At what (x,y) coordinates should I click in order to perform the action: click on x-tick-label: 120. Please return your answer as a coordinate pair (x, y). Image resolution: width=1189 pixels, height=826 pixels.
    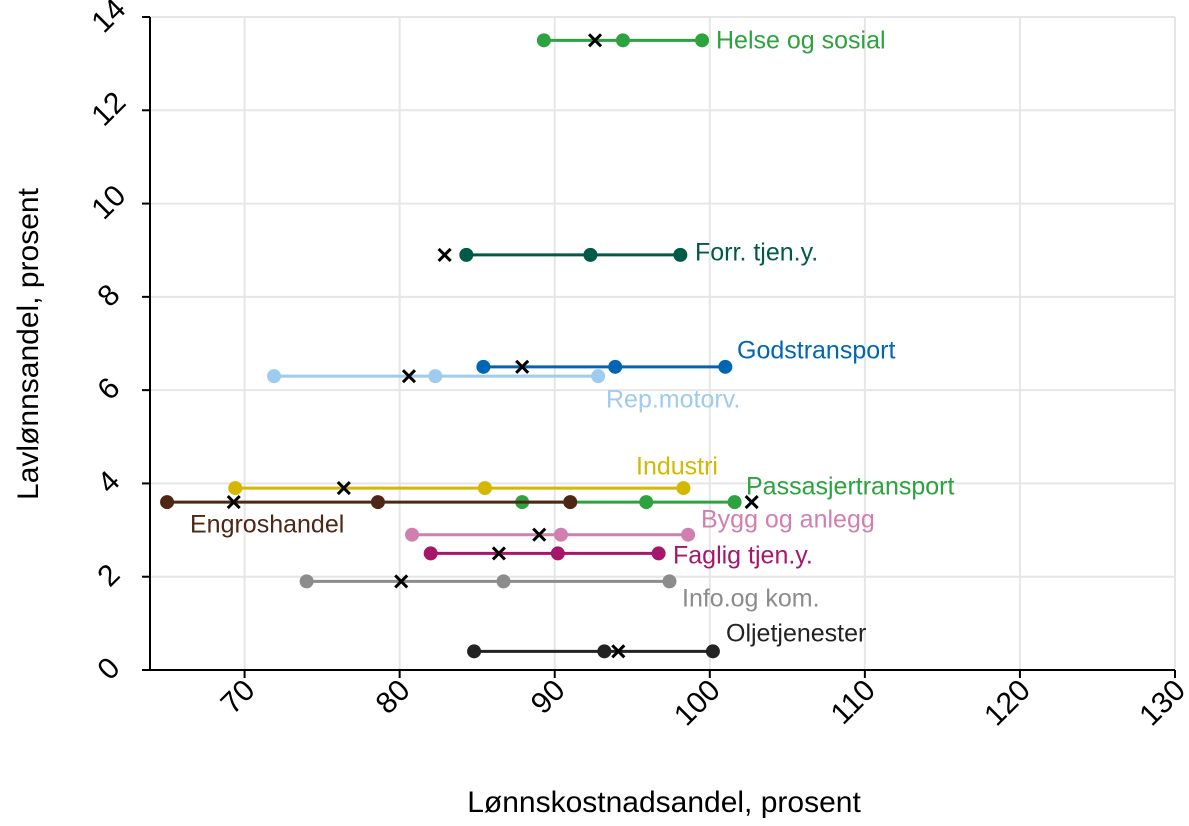
    Looking at the image, I should click on (1007, 703).